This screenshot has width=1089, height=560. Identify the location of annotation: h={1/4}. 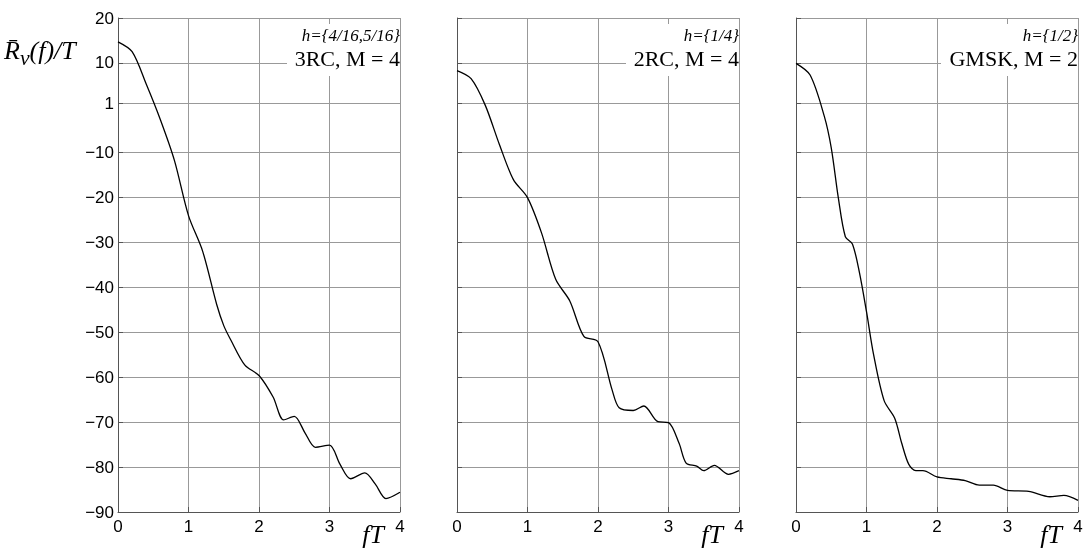
(710, 36).